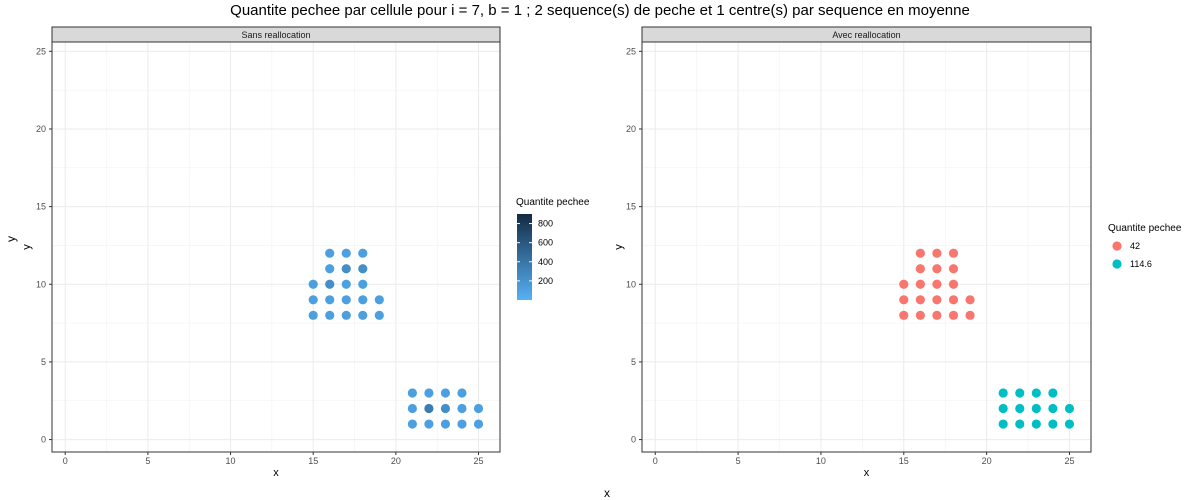  I want to click on legend: Quantite pechee 200 400 600 800, so click(553, 248).